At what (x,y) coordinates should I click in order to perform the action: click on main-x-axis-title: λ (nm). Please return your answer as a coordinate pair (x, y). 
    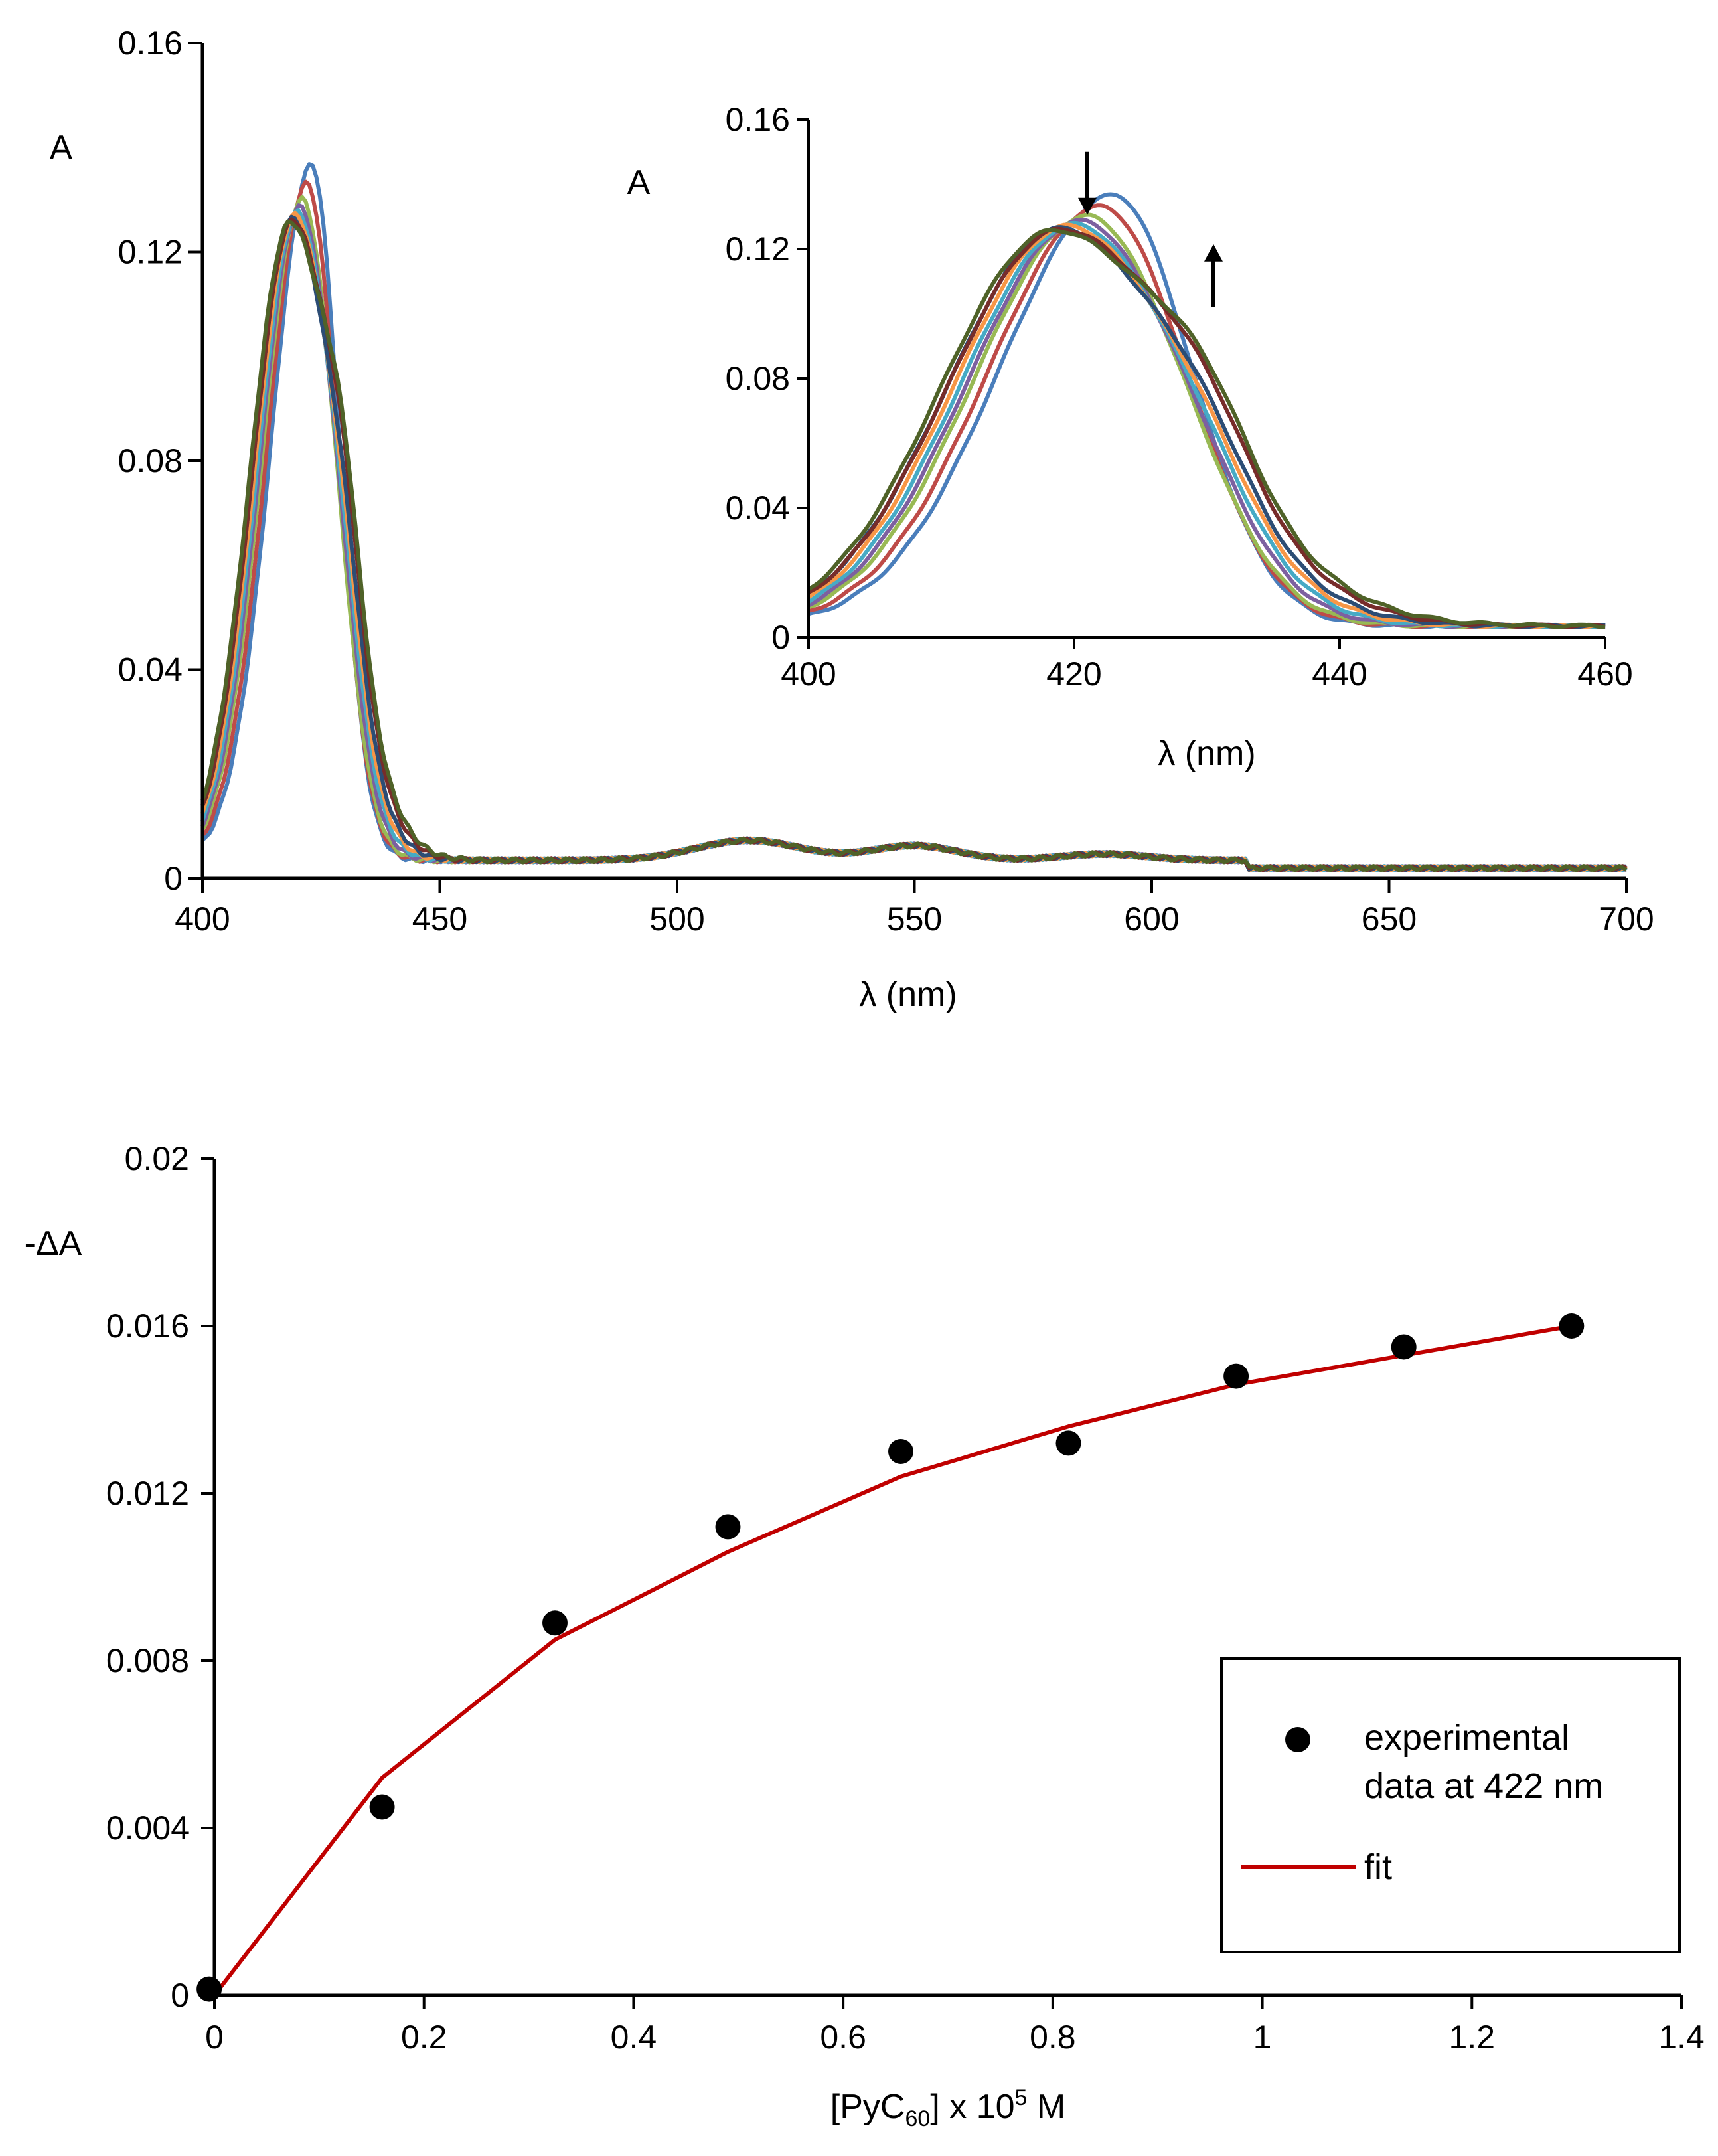
    Looking at the image, I should click on (908, 994).